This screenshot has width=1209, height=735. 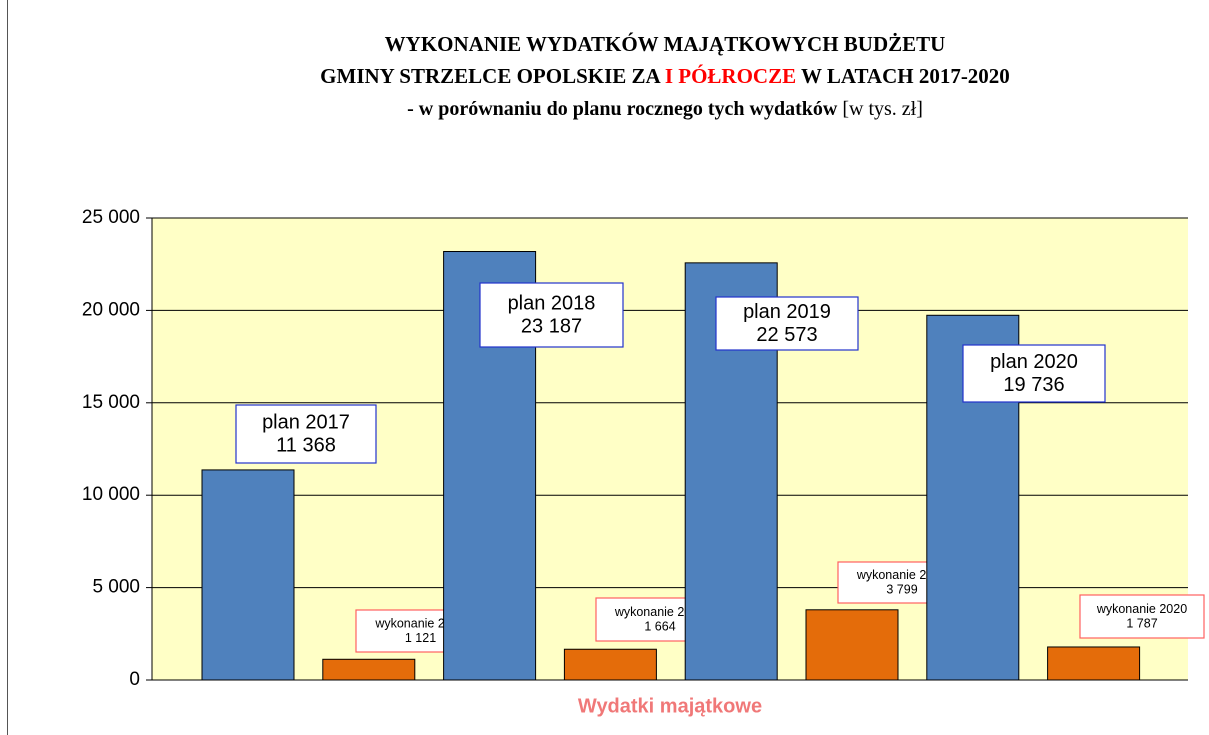 What do you see at coordinates (492, 76) in the screenshot?
I see `title-part: GMINY STRZELCE OPOLSKIE ZA` at bounding box center [492, 76].